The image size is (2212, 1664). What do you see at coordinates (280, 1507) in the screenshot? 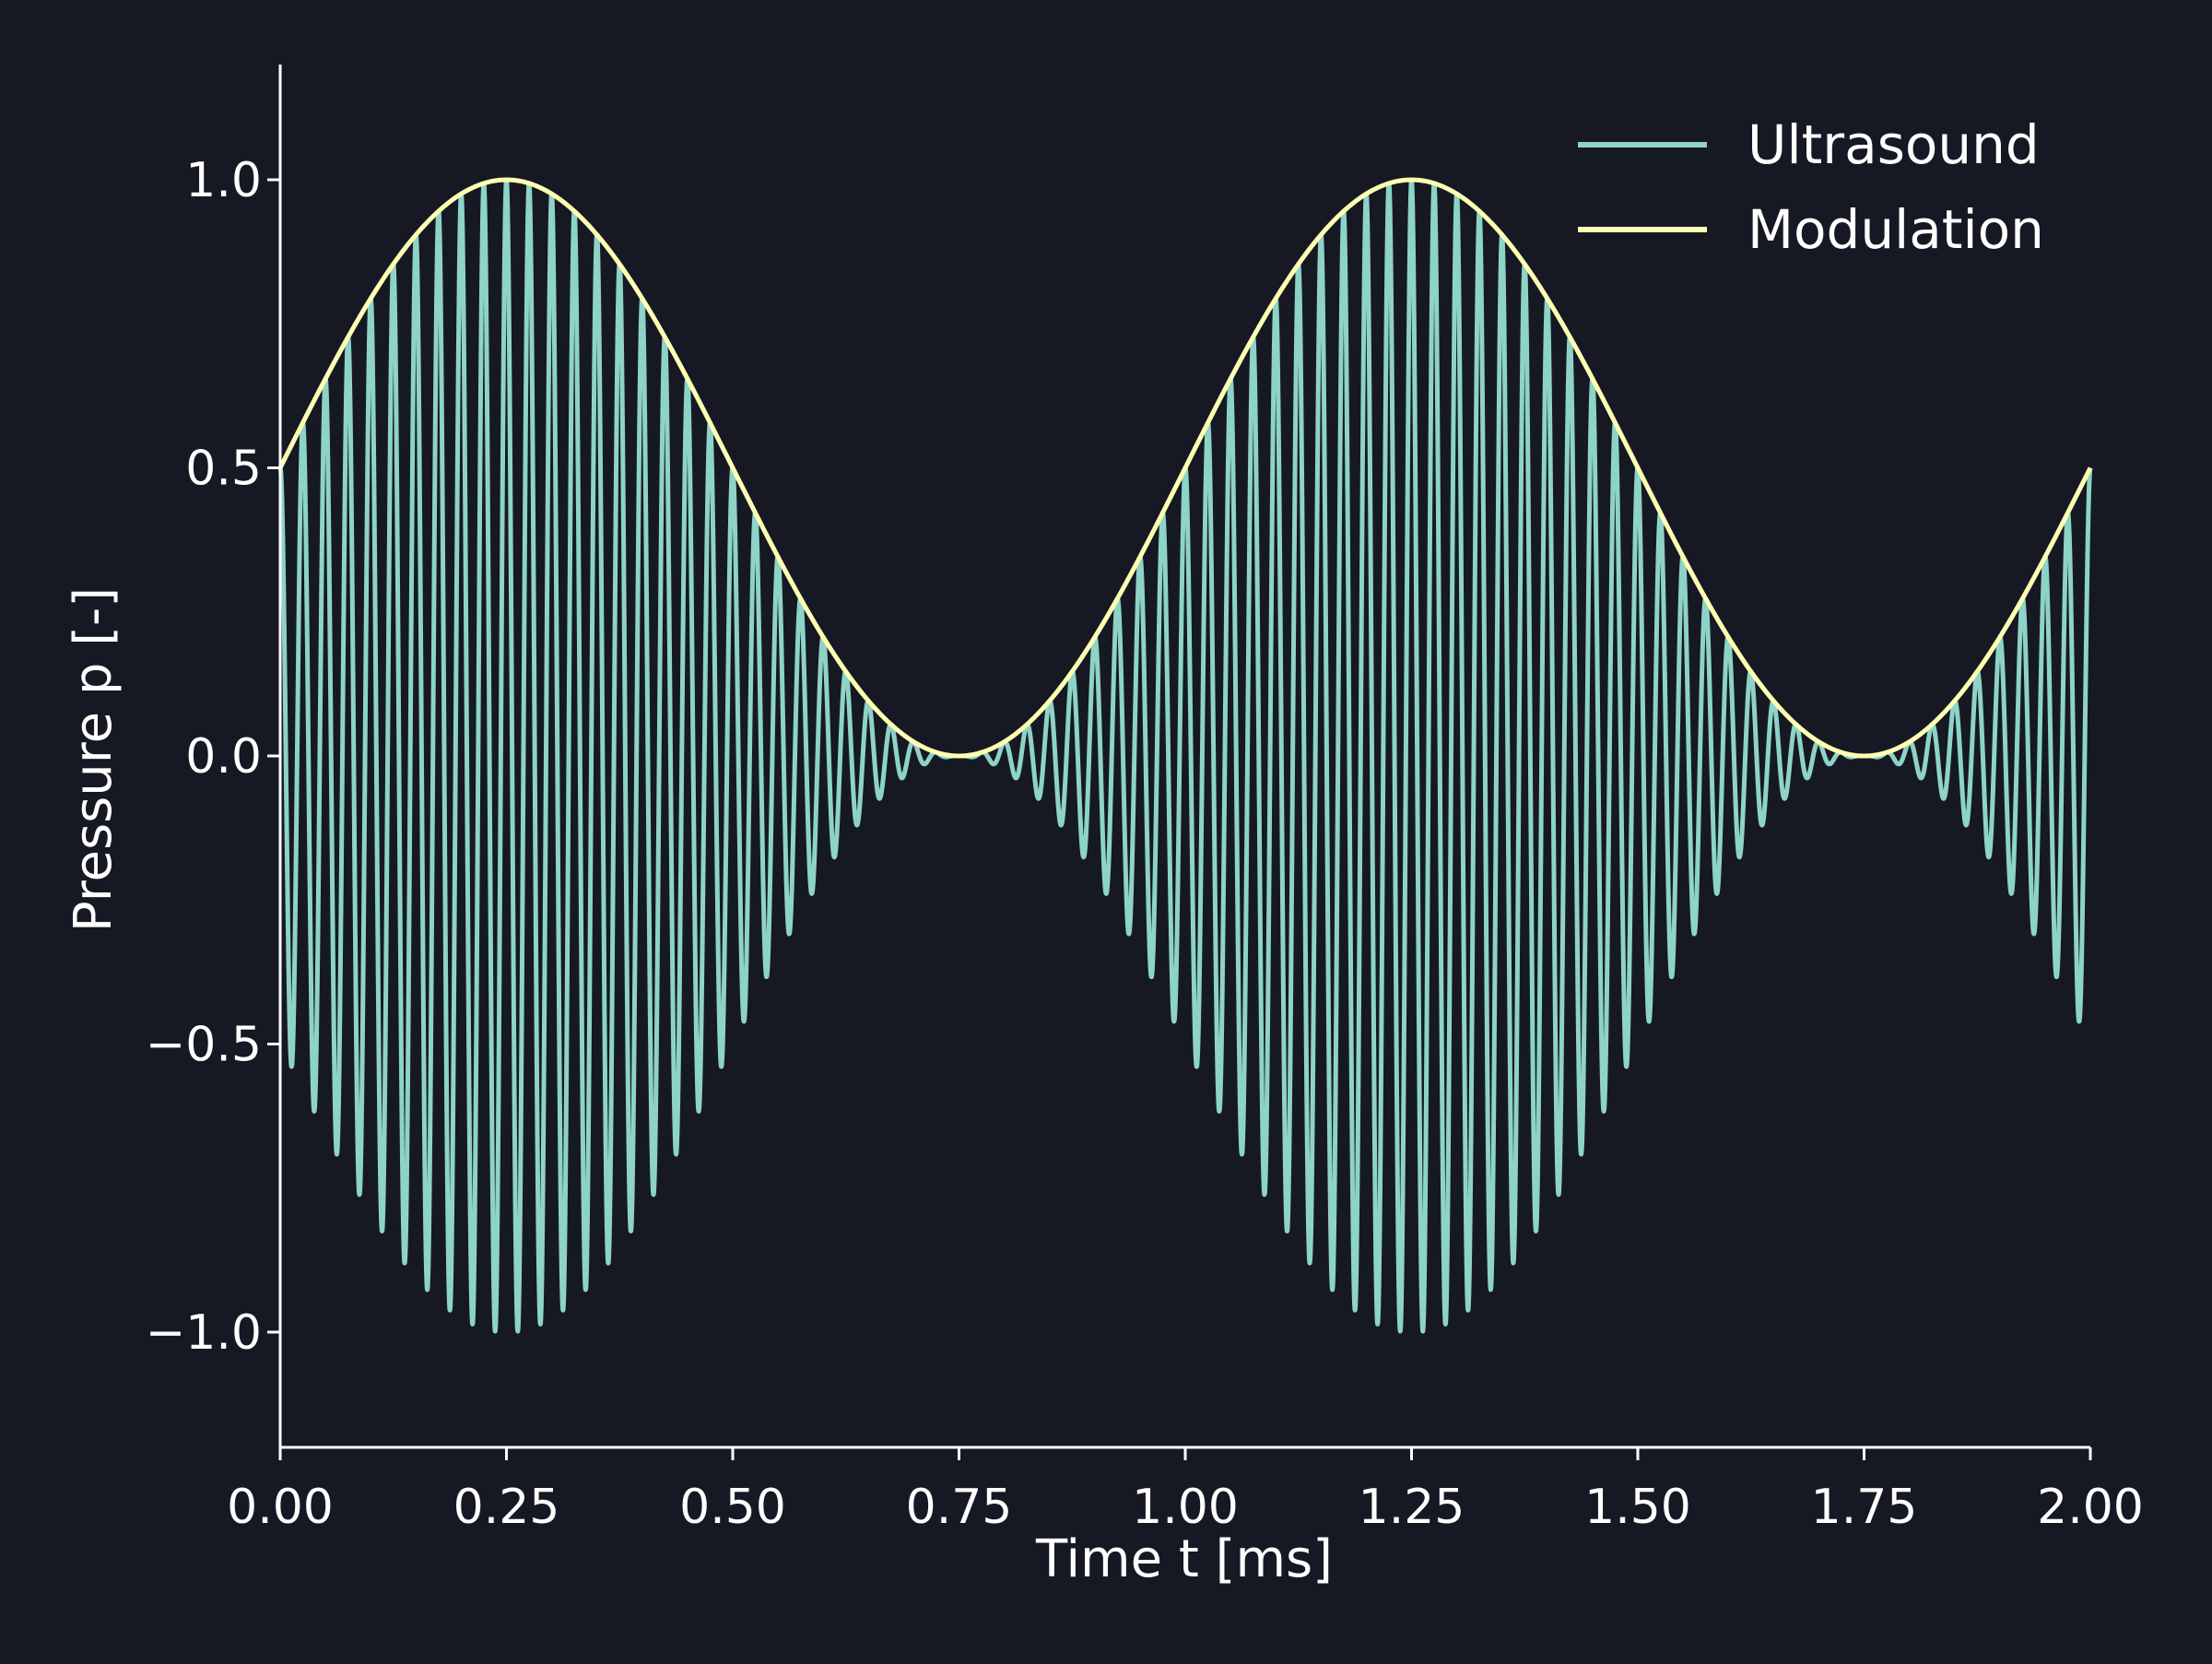
I see `x-tick-label: 0.00` at bounding box center [280, 1507].